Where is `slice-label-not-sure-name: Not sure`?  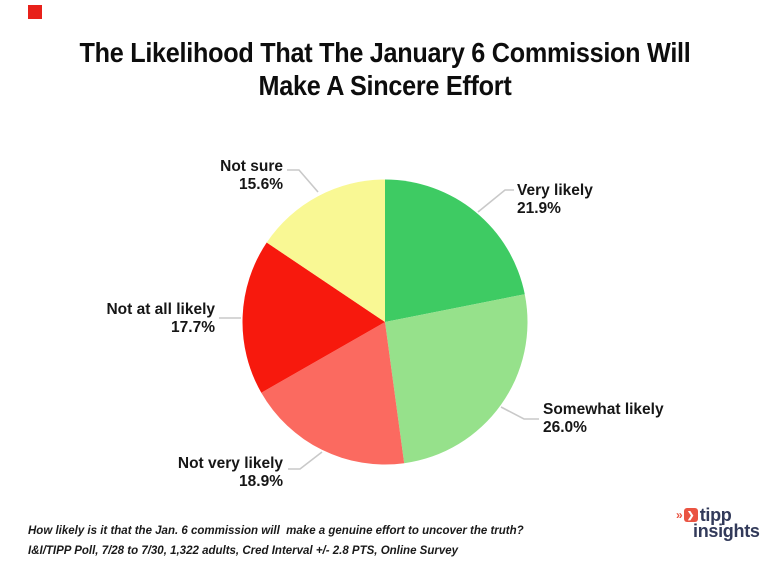 slice-label-not-sure-name: Not sure is located at coordinates (251, 166).